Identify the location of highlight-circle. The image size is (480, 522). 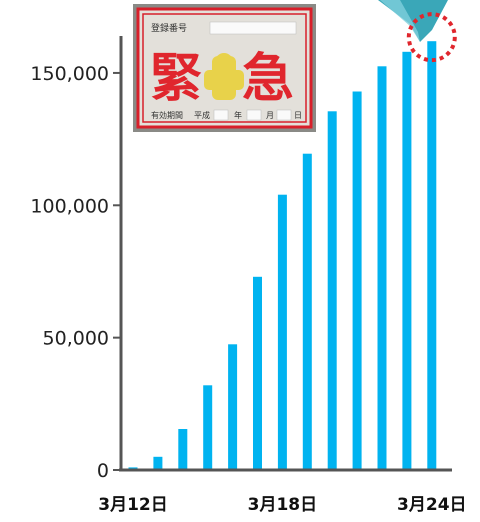
(431, 37).